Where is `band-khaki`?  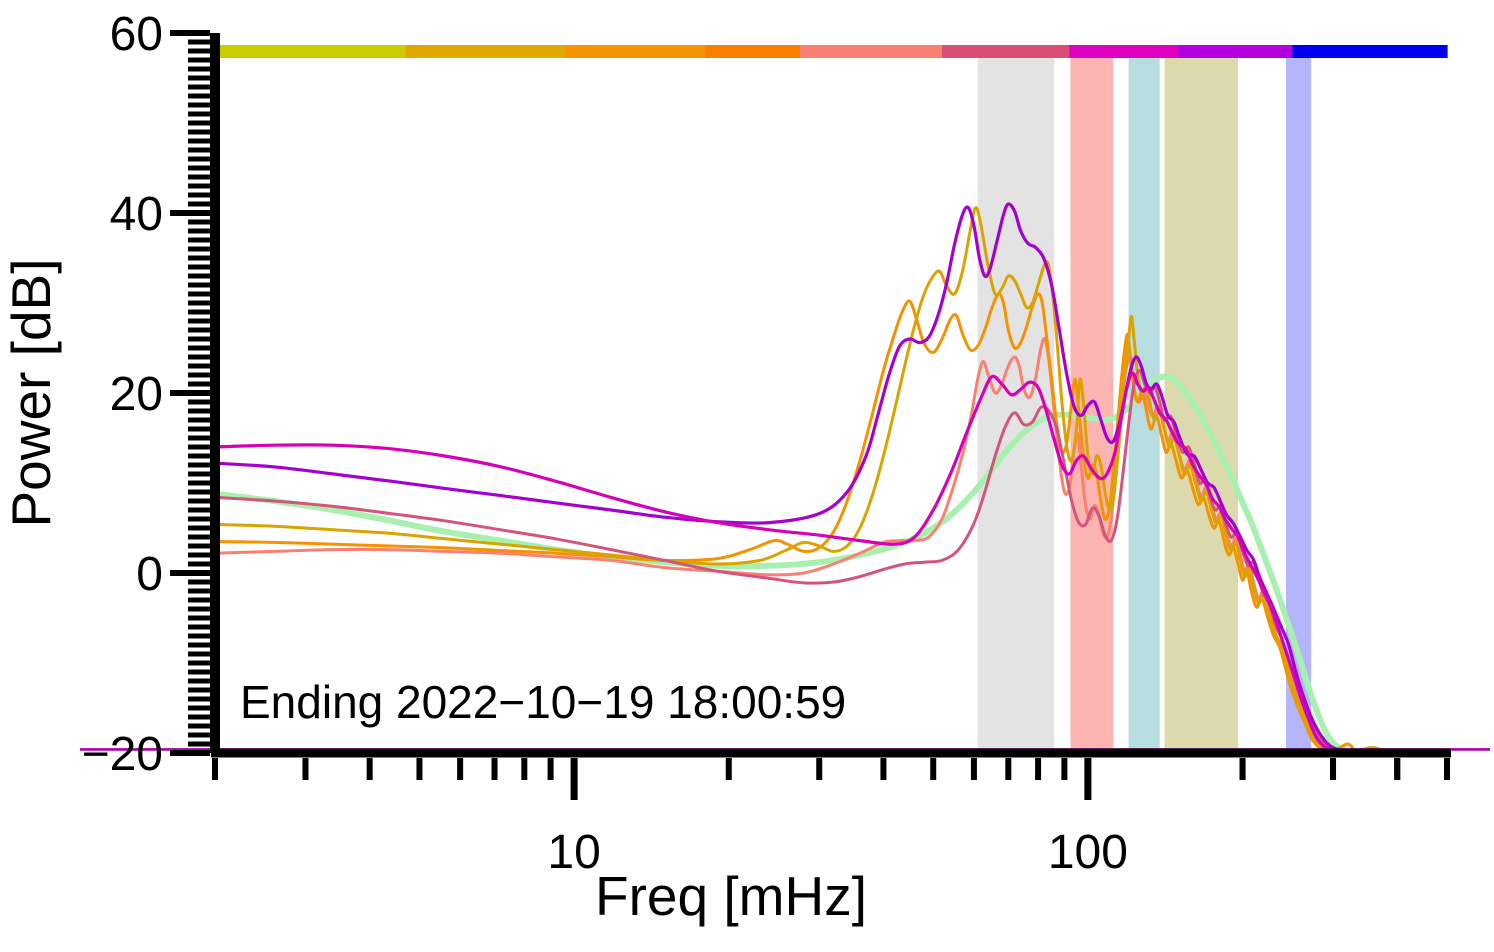
band-khaki is located at coordinates (1201, 402).